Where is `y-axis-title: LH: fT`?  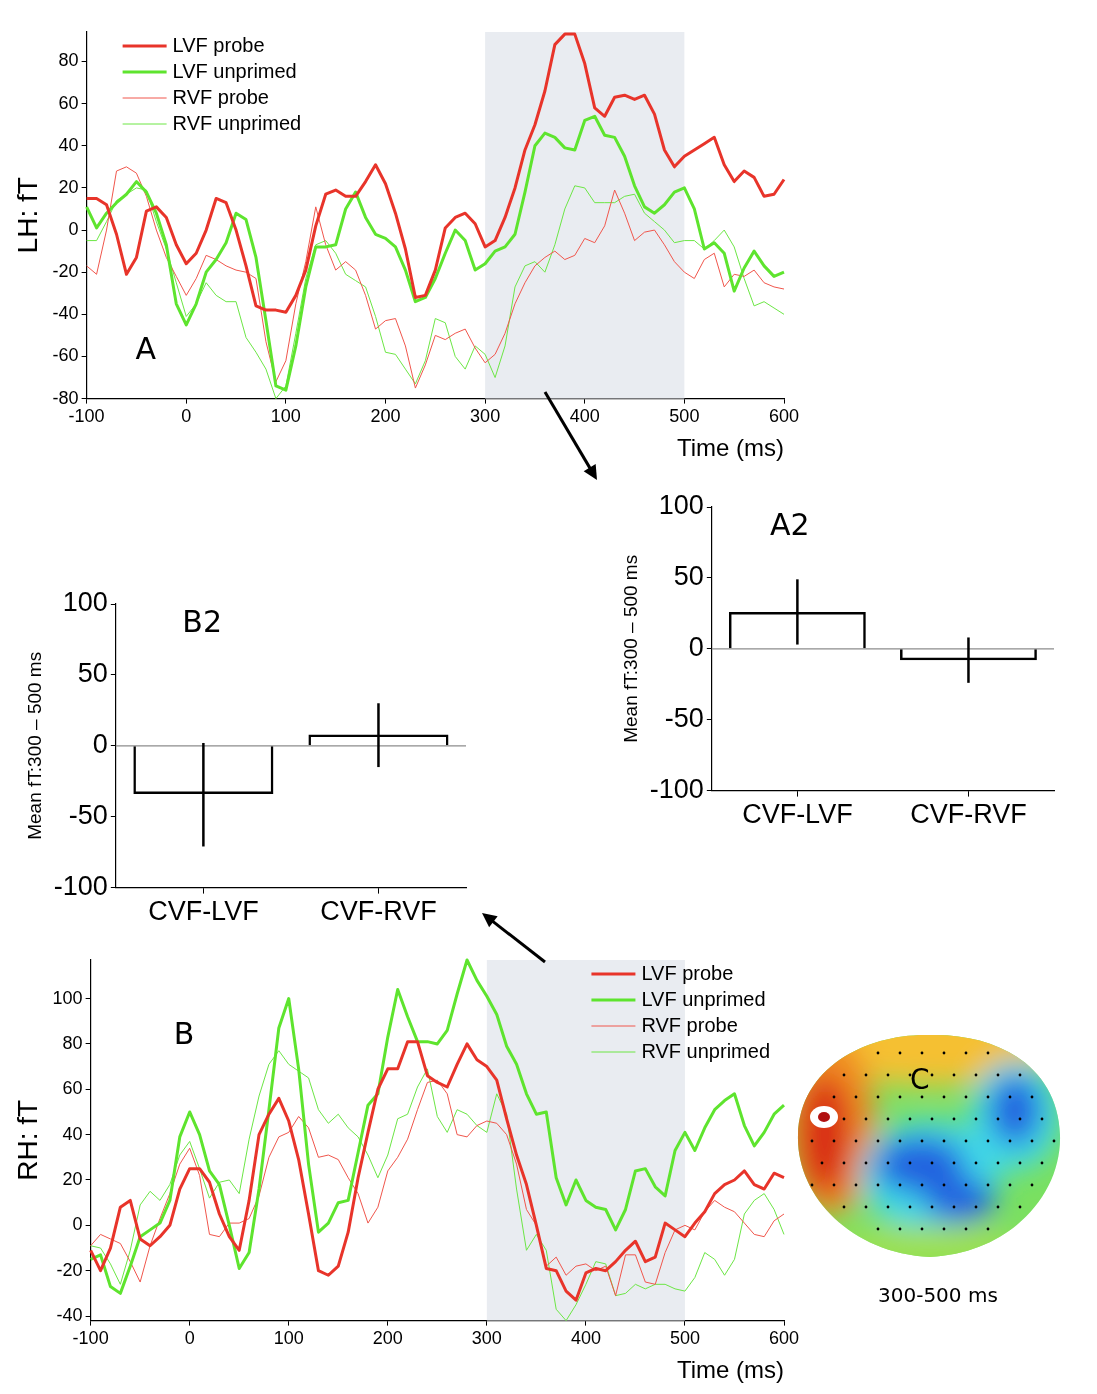
y-axis-title: LH: fT is located at coordinates (27, 215).